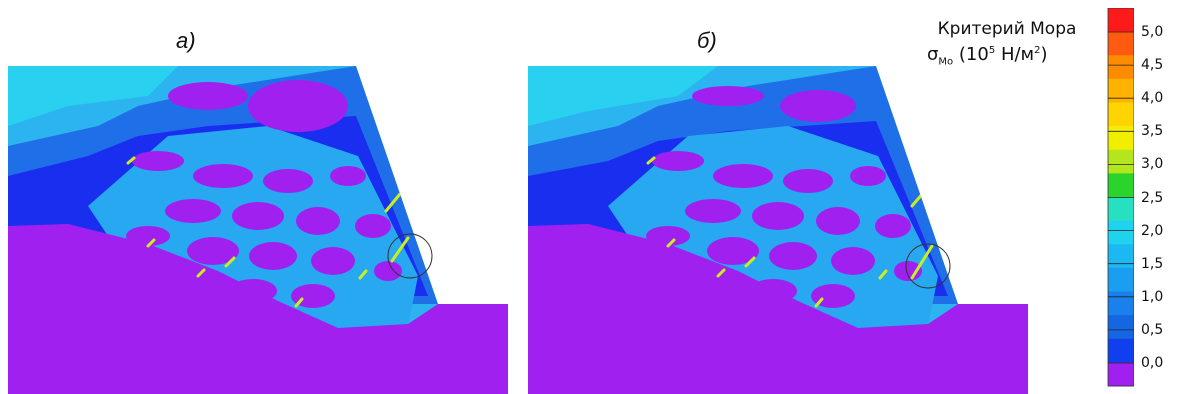 The height and width of the screenshot is (394, 1179). I want to click on colorbar-tick-label: 2,5, so click(1152, 197).